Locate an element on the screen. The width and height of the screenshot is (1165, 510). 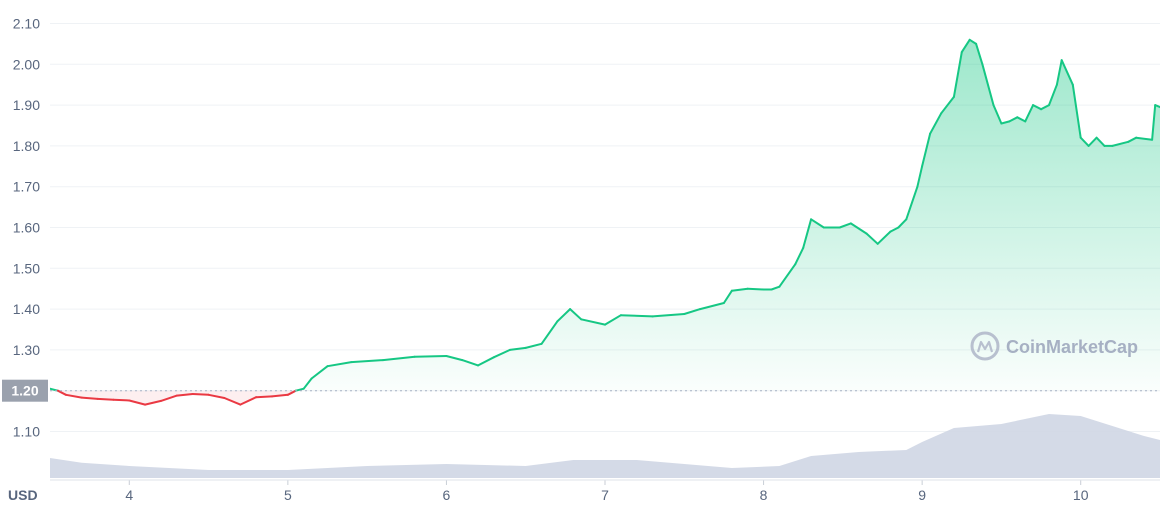
watermark-text: CoinMarketCap is located at coordinates (1072, 347).